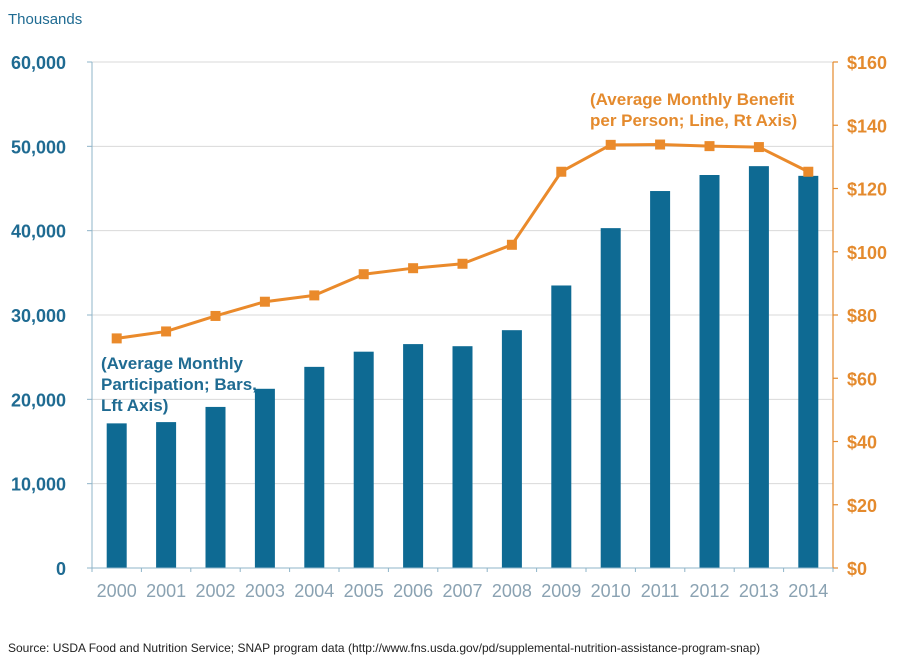  What do you see at coordinates (758, 147) in the screenshot?
I see `line-marker-2013` at bounding box center [758, 147].